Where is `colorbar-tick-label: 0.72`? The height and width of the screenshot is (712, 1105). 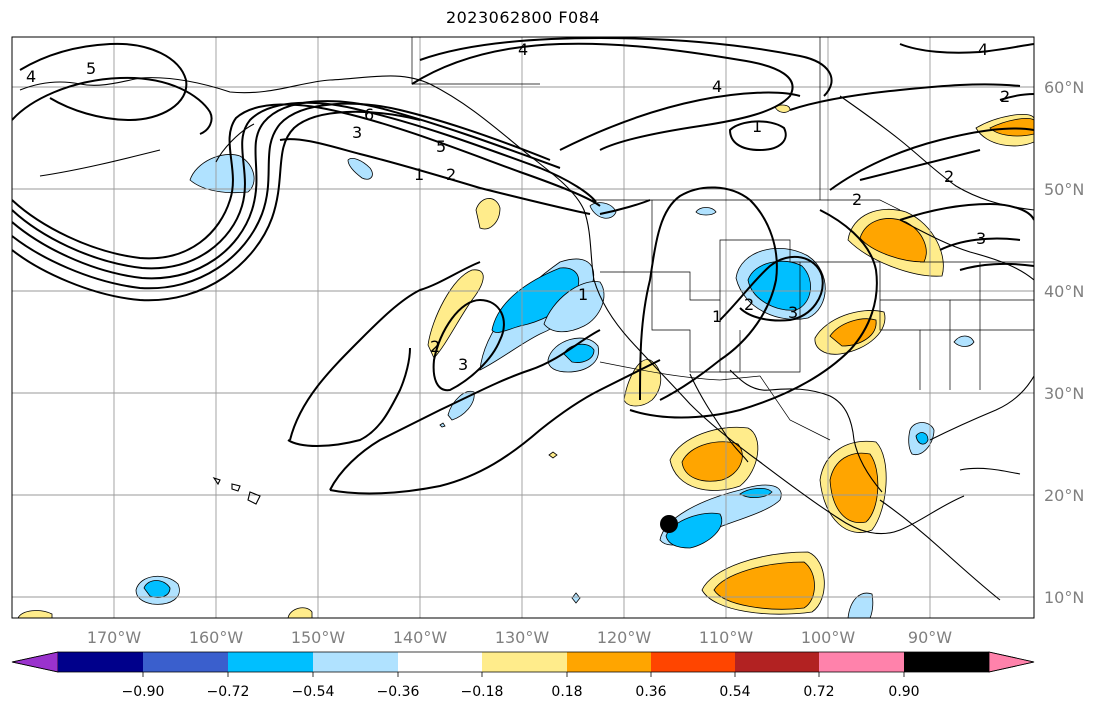
colorbar-tick-label: 0.72 is located at coordinates (818, 692).